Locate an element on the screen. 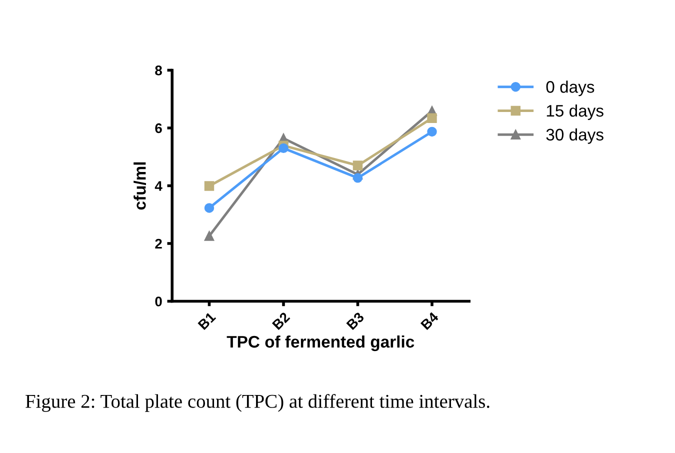  x-tick-label: B1 is located at coordinates (207, 321).